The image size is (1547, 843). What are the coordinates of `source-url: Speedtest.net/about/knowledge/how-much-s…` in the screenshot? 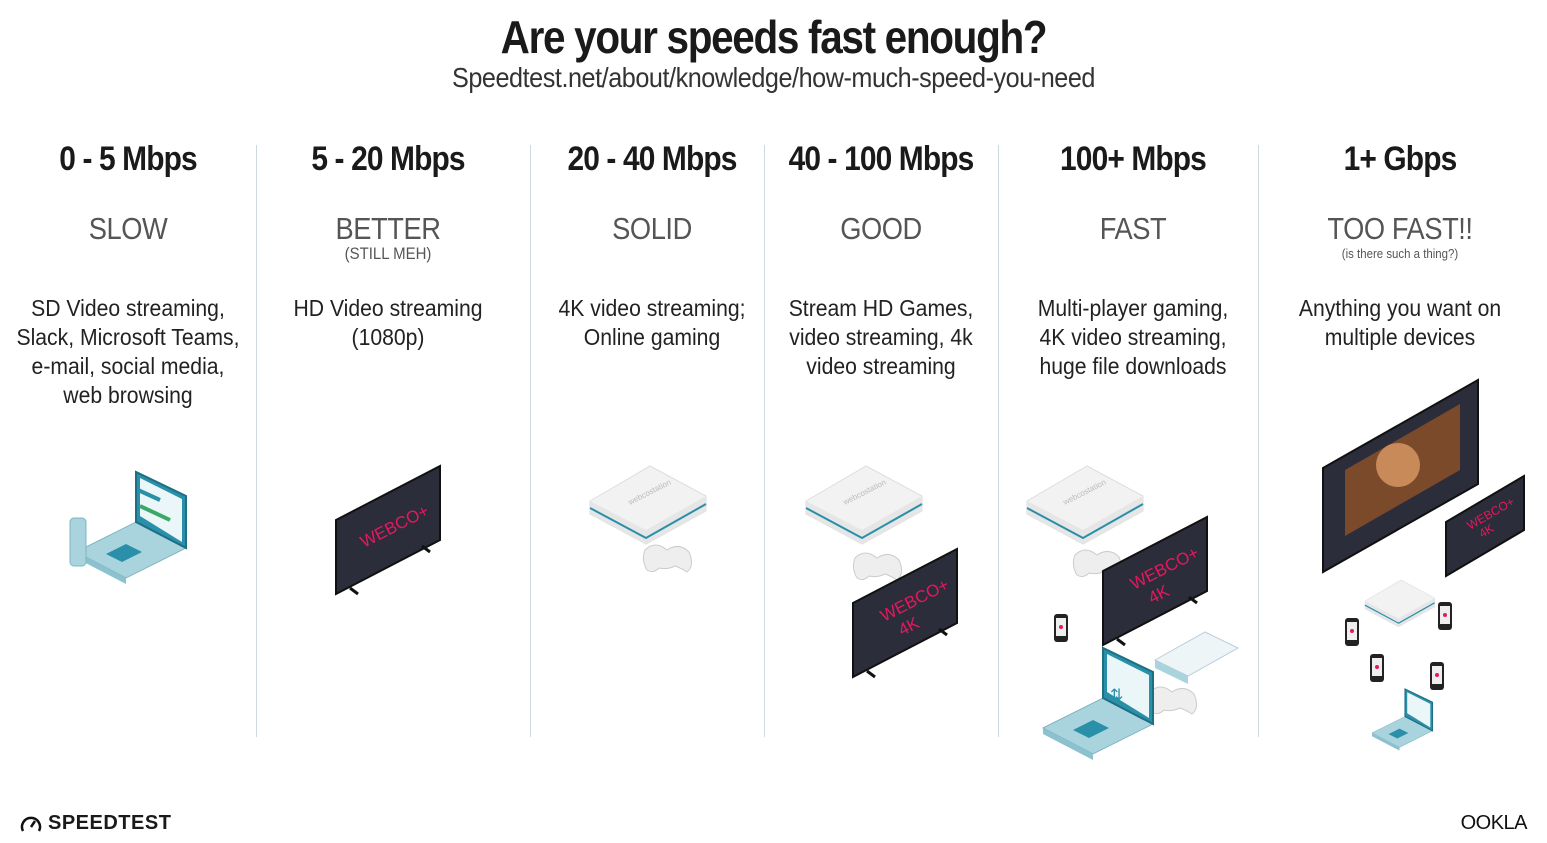 It's located at (773, 77).